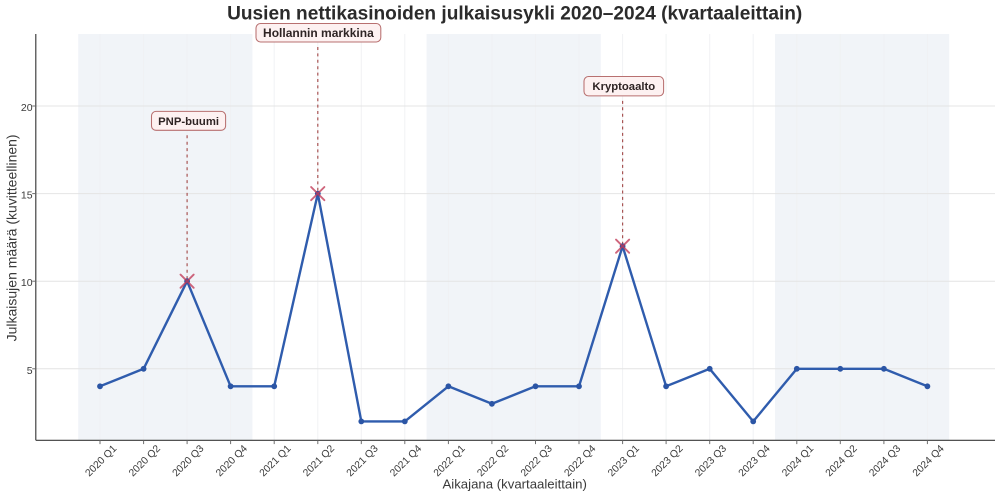  Describe the element at coordinates (27, 283) in the screenshot. I see `svg-text: 10` at that location.